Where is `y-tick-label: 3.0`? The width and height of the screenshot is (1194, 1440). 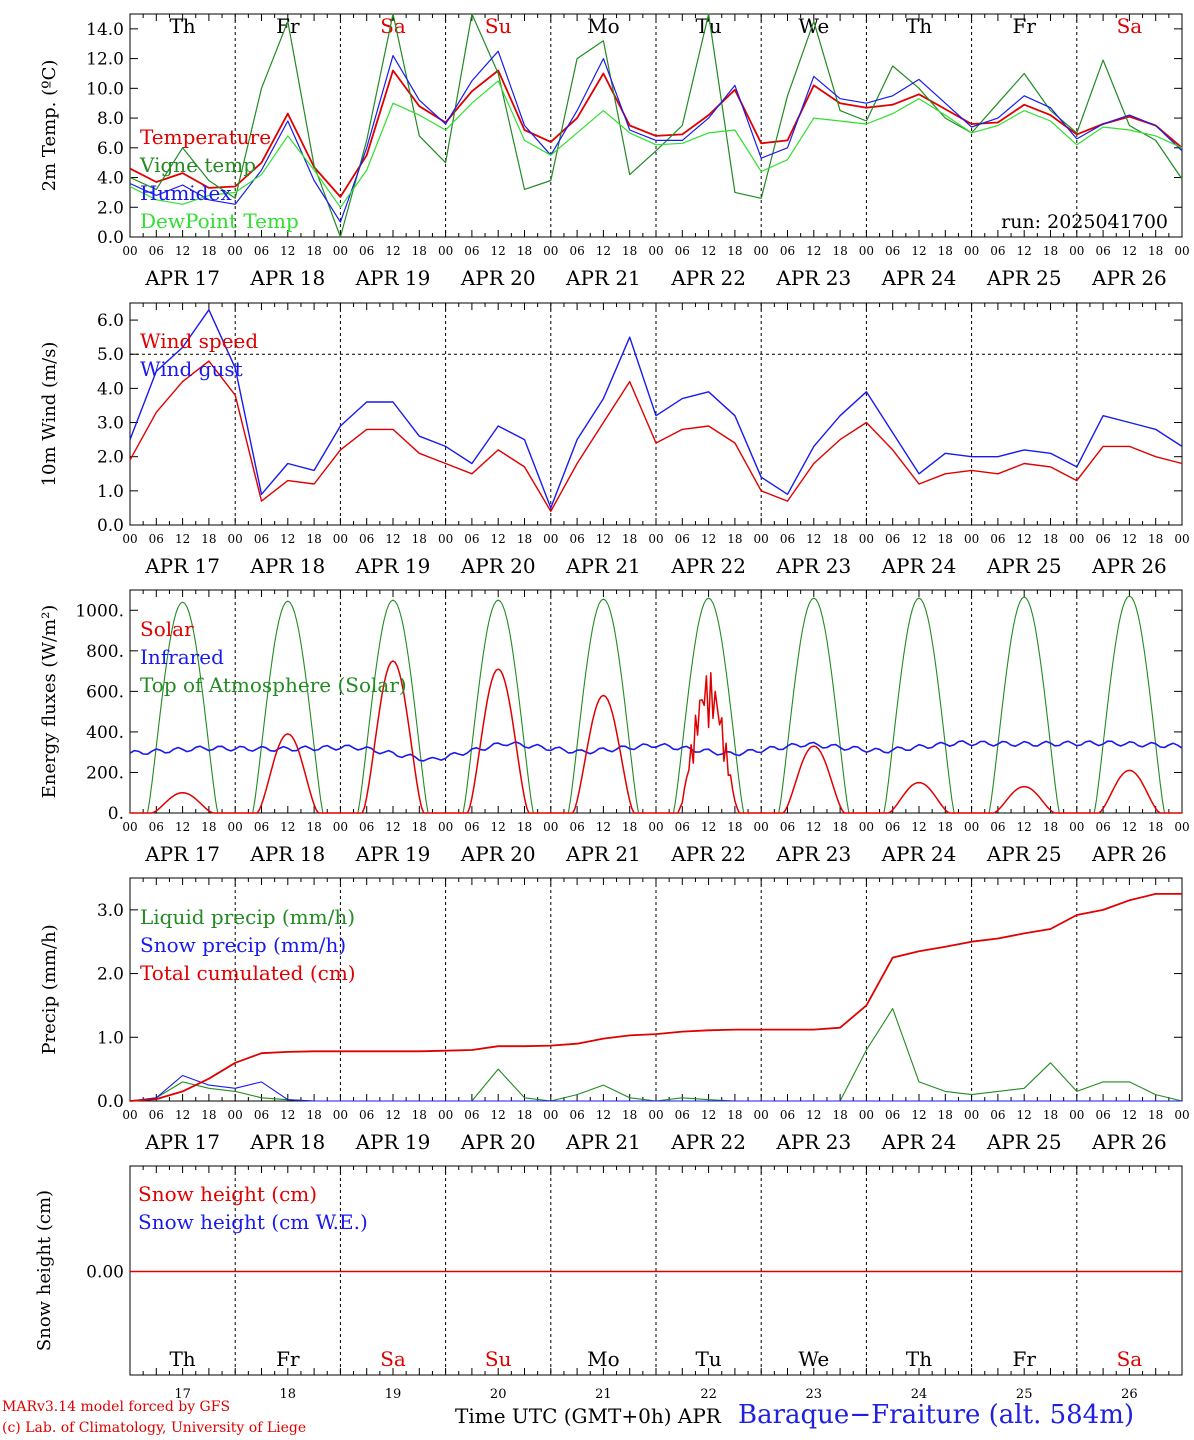
y-tick-label: 3.0 is located at coordinates (110, 911).